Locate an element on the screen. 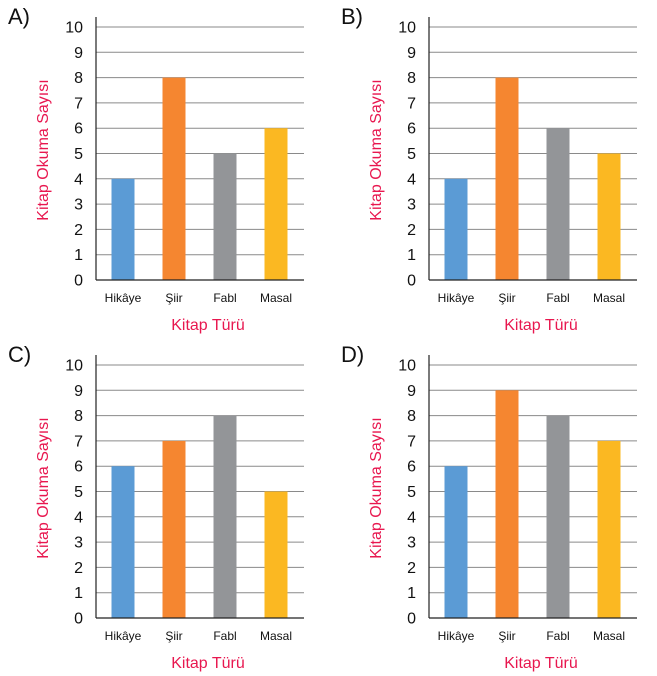 This screenshot has height=676, width=657. option-letter: B) is located at coordinates (352, 16).